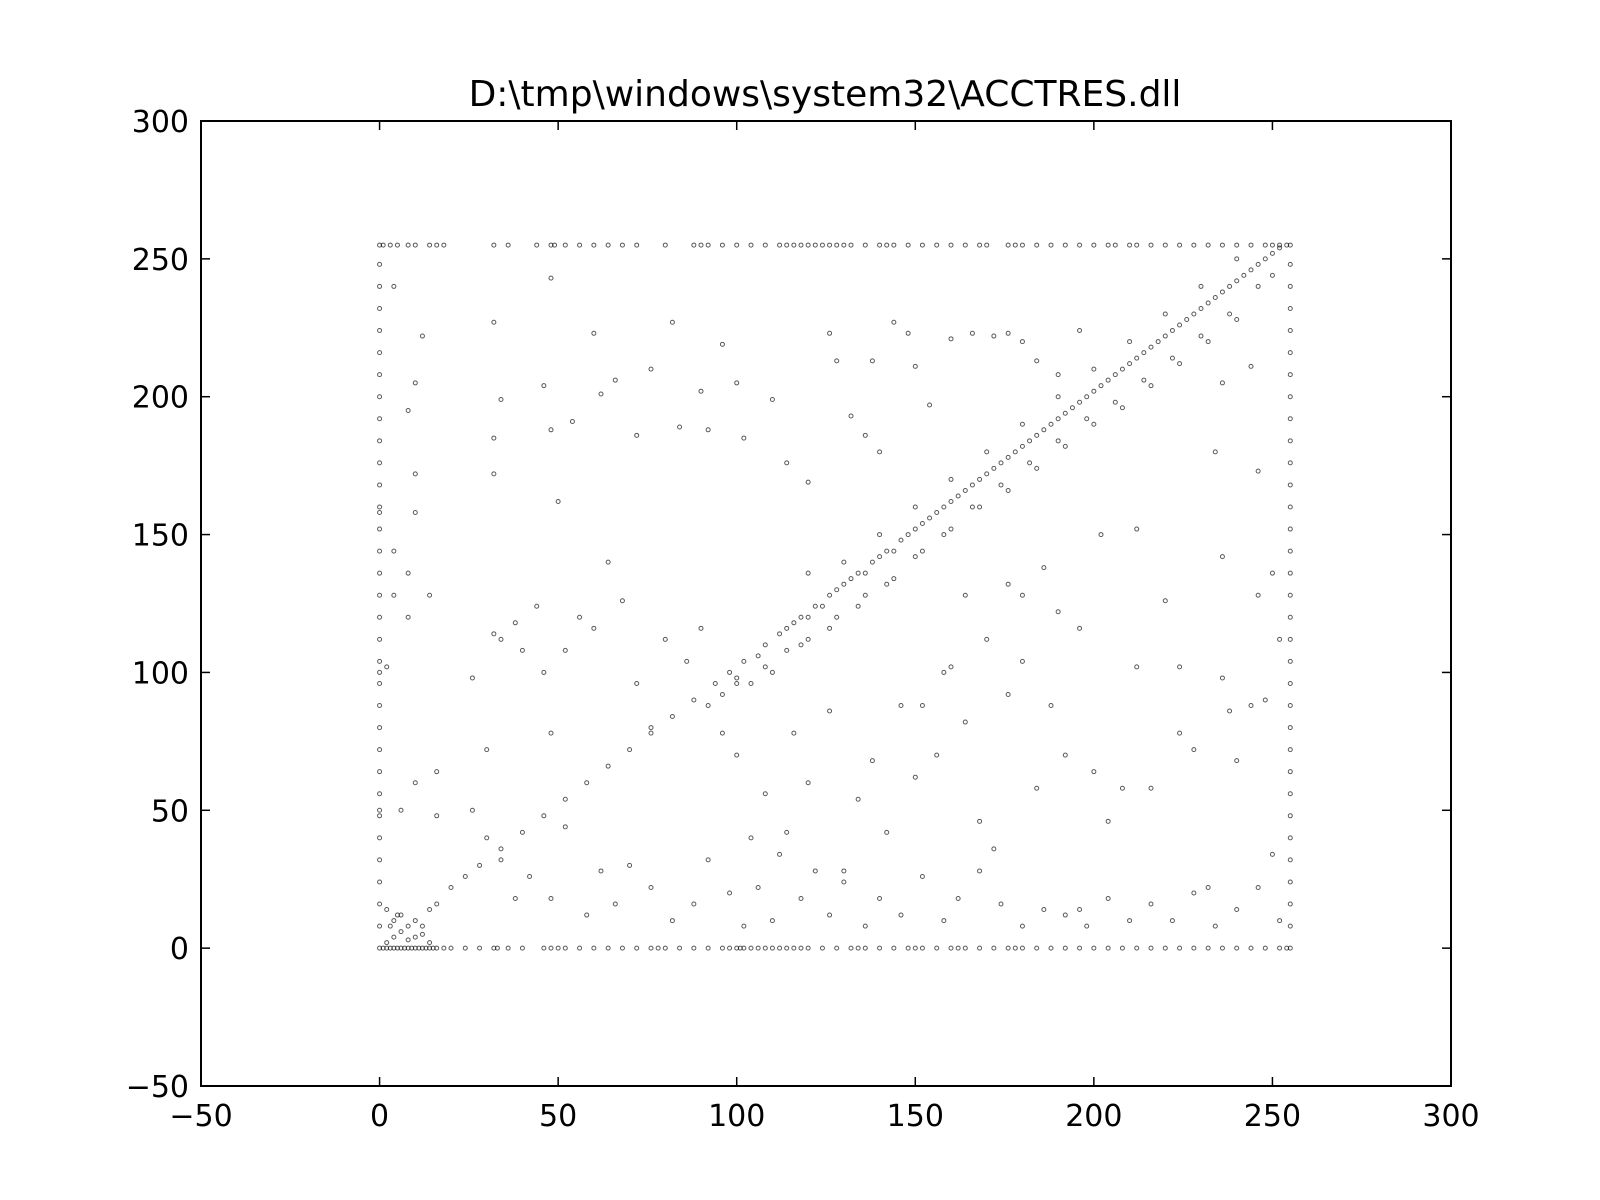  Describe the element at coordinates (160, 260) in the screenshot. I see `y-tick-label: 250` at that location.